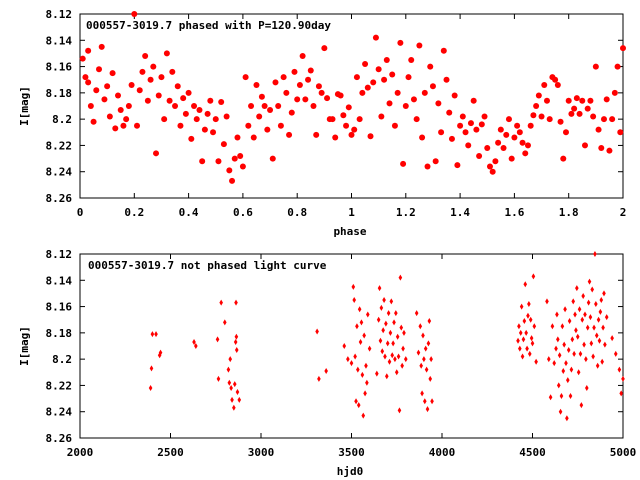 Image resolution: width=640 pixels, height=480 pixels. I want to click on x-tick-label: 0.8, so click(297, 212).